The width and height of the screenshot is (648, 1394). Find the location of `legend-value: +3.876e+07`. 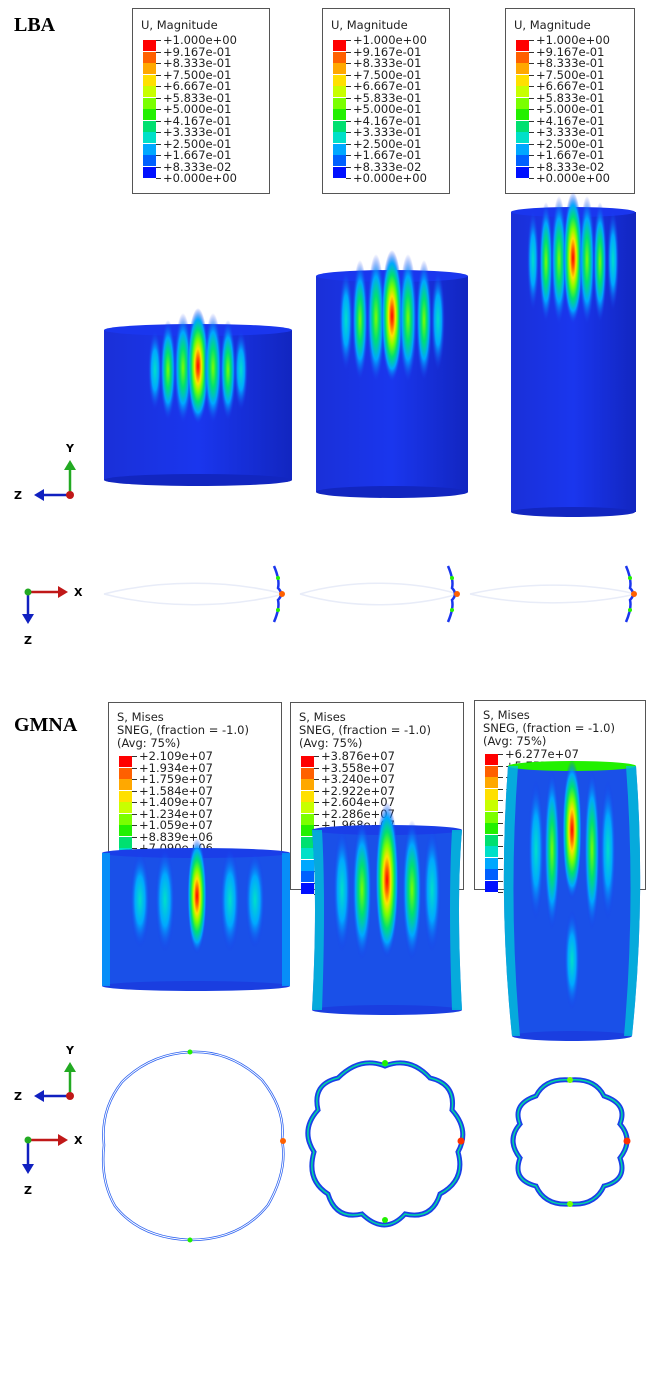

legend-value: +3.876e+07 is located at coordinates (358, 756).